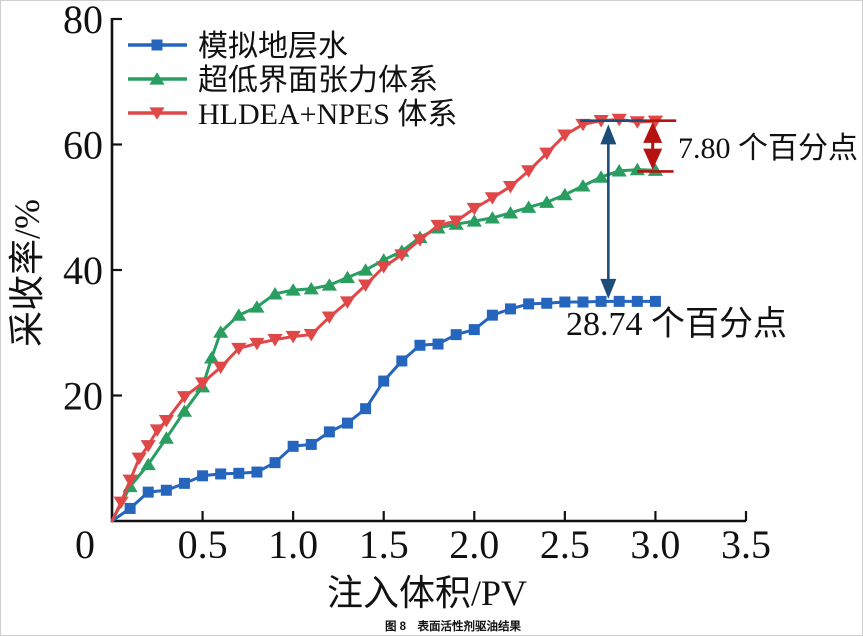 This screenshot has width=863, height=636. Describe the element at coordinates (384, 544) in the screenshot. I see `x-tick-label: 1.5` at that location.